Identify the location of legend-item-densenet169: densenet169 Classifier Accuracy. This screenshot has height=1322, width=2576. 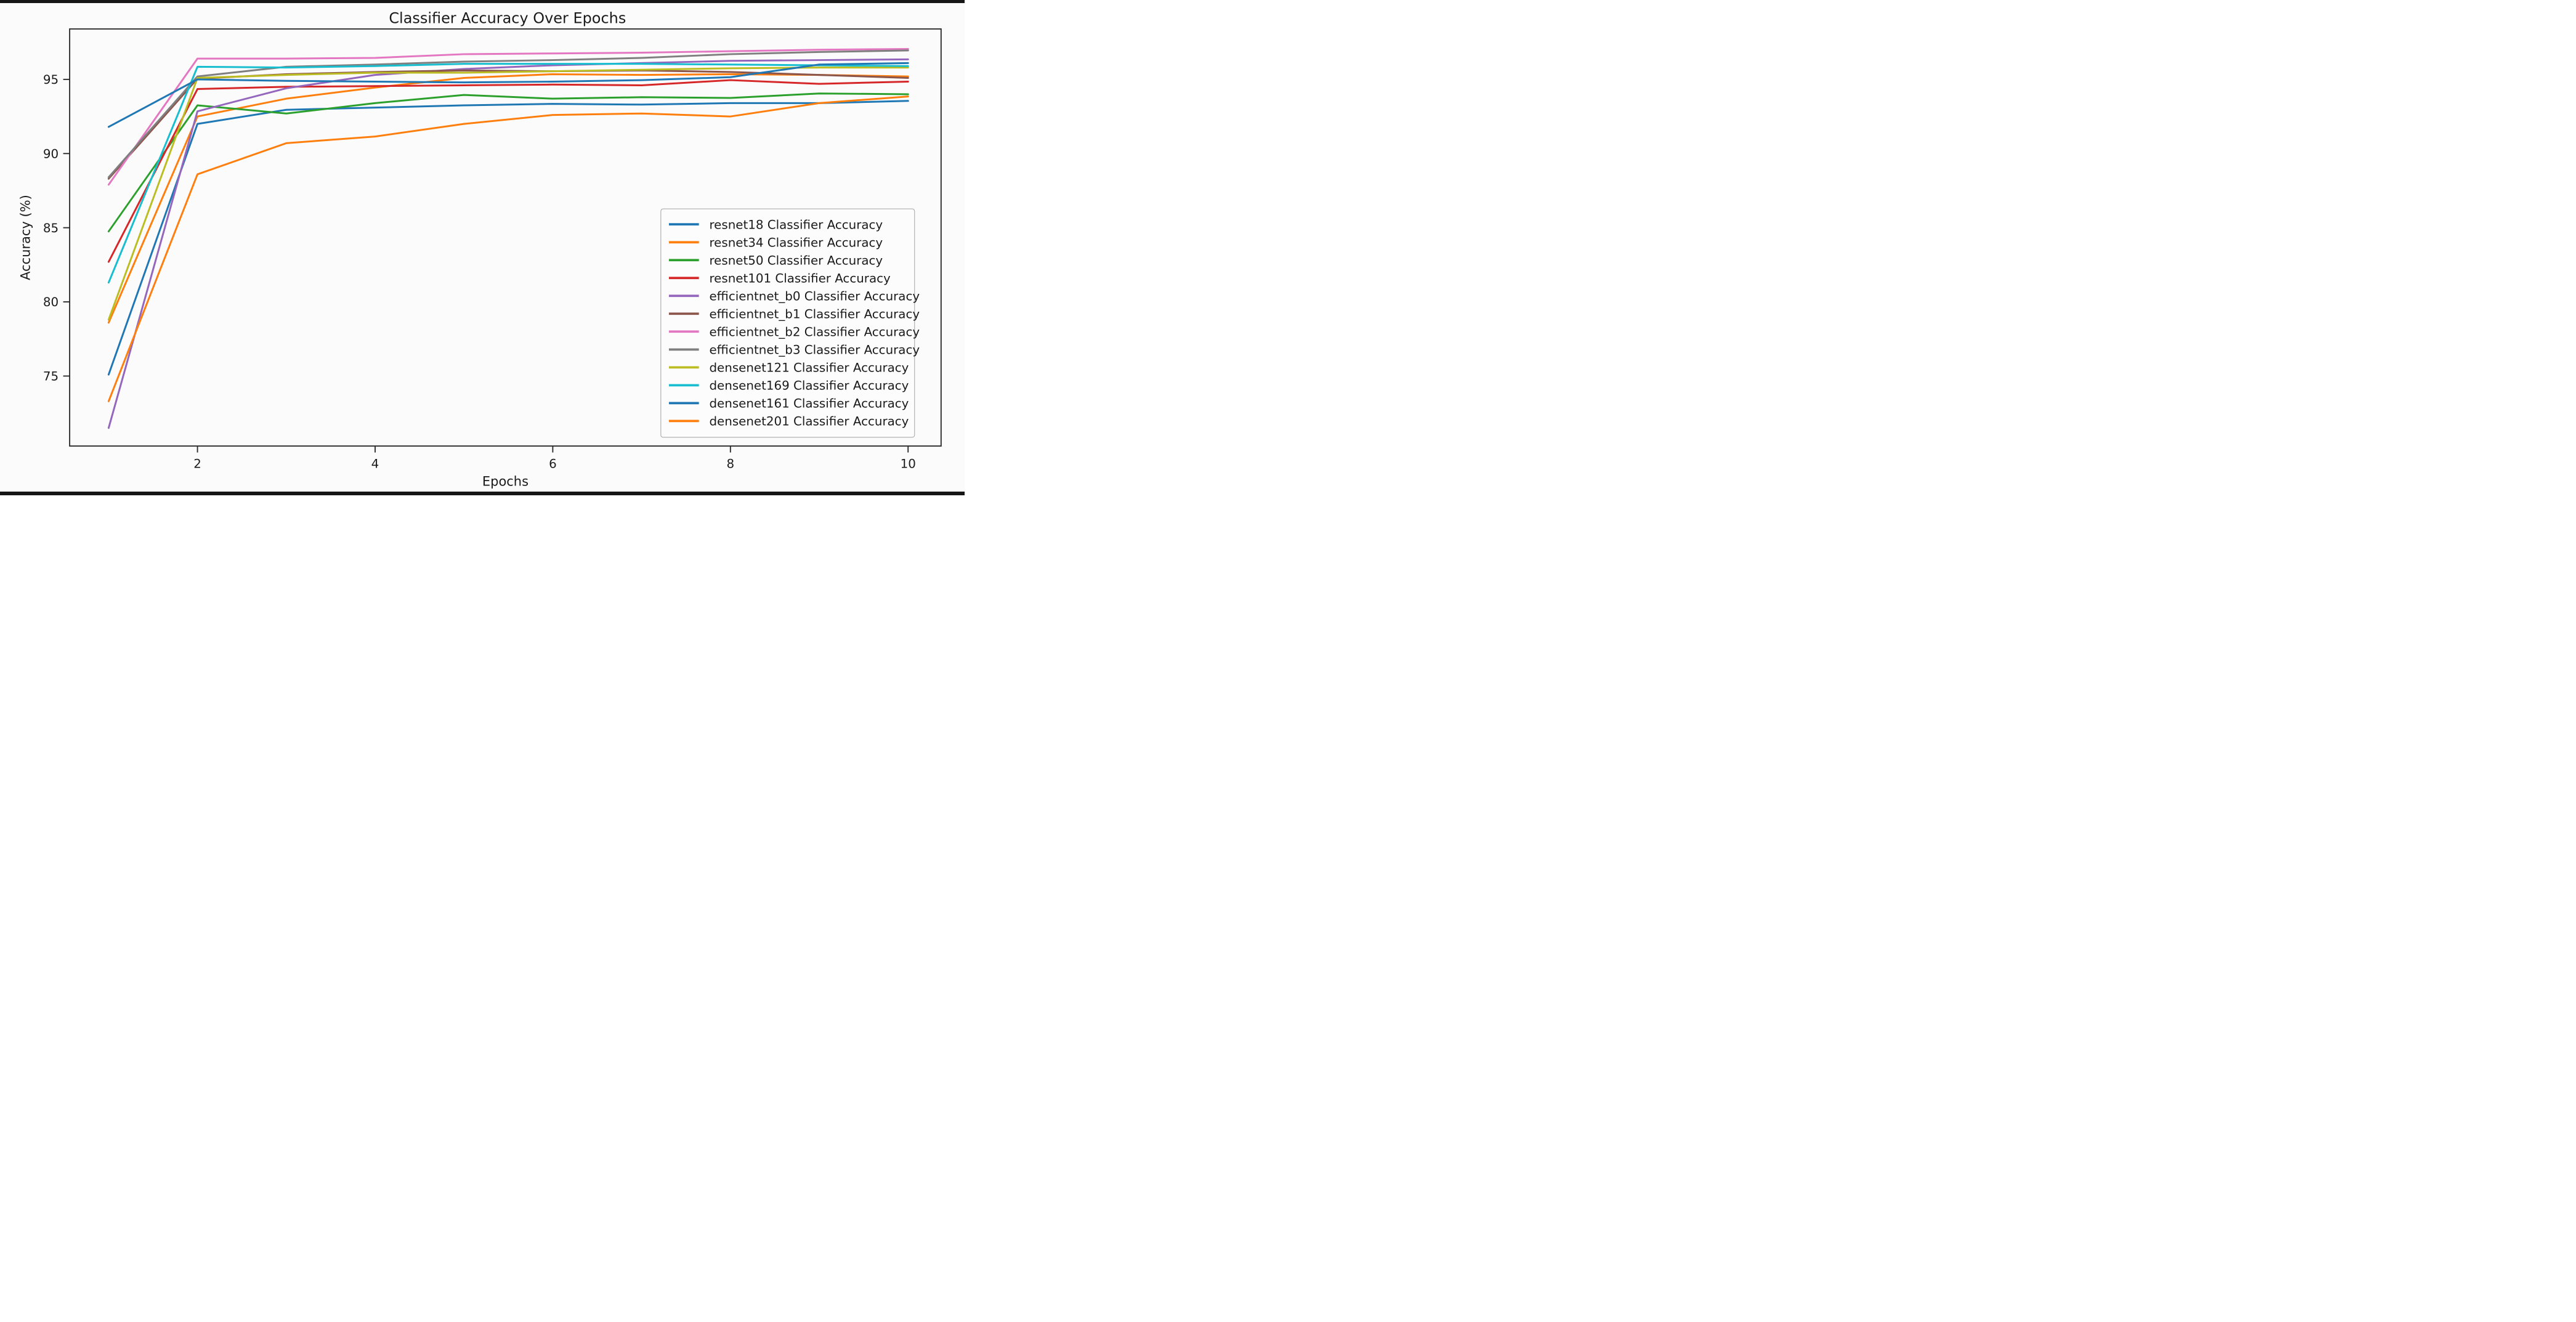
(788, 385).